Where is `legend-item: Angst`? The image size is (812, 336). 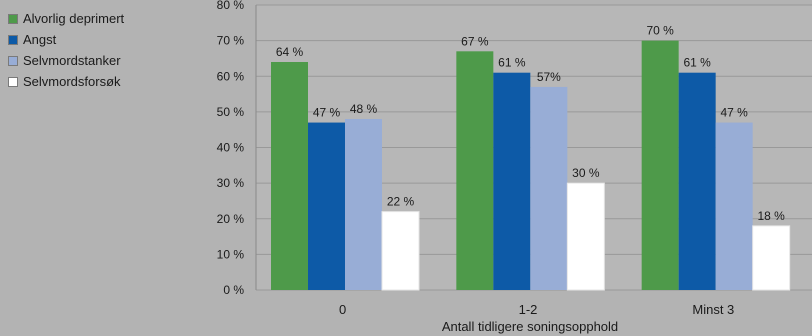
legend-item: Angst is located at coordinates (66, 39).